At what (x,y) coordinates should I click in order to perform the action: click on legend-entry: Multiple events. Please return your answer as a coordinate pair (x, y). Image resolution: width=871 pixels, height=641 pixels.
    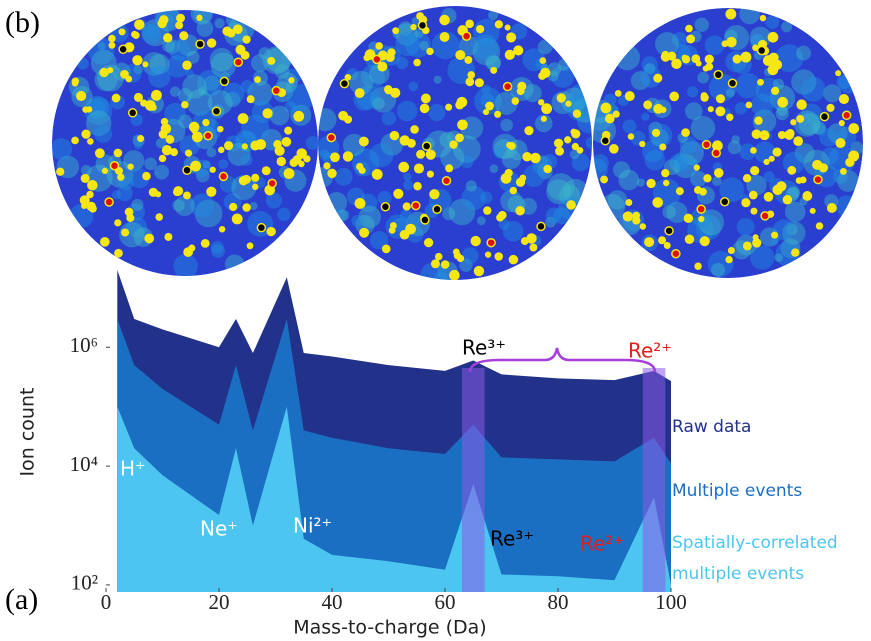
    Looking at the image, I should click on (737, 491).